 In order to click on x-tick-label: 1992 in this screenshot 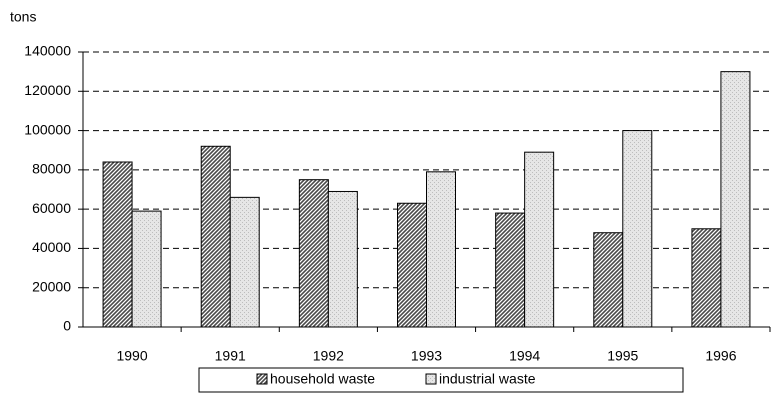, I will do `click(328, 356)`.